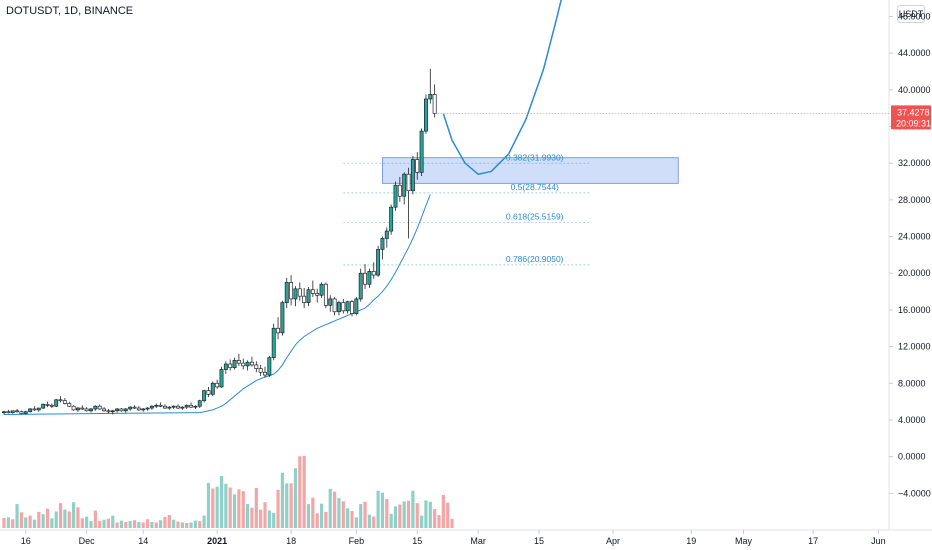  Describe the element at coordinates (26, 541) in the screenshot. I see `x-tick-label: 16` at that location.